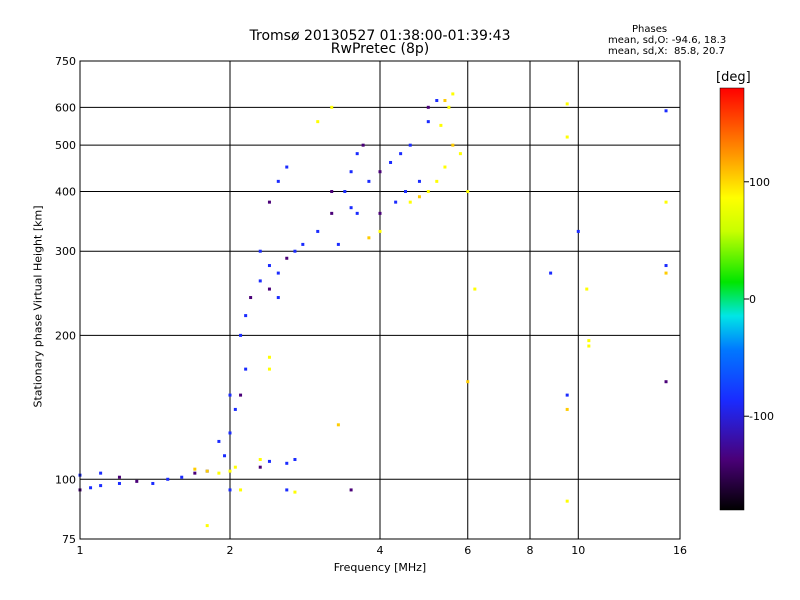 This screenshot has width=800, height=600. What do you see at coordinates (667, 40) in the screenshot?
I see `stats-o-mode: mean, sd,O: -94.6, 18.3` at bounding box center [667, 40].